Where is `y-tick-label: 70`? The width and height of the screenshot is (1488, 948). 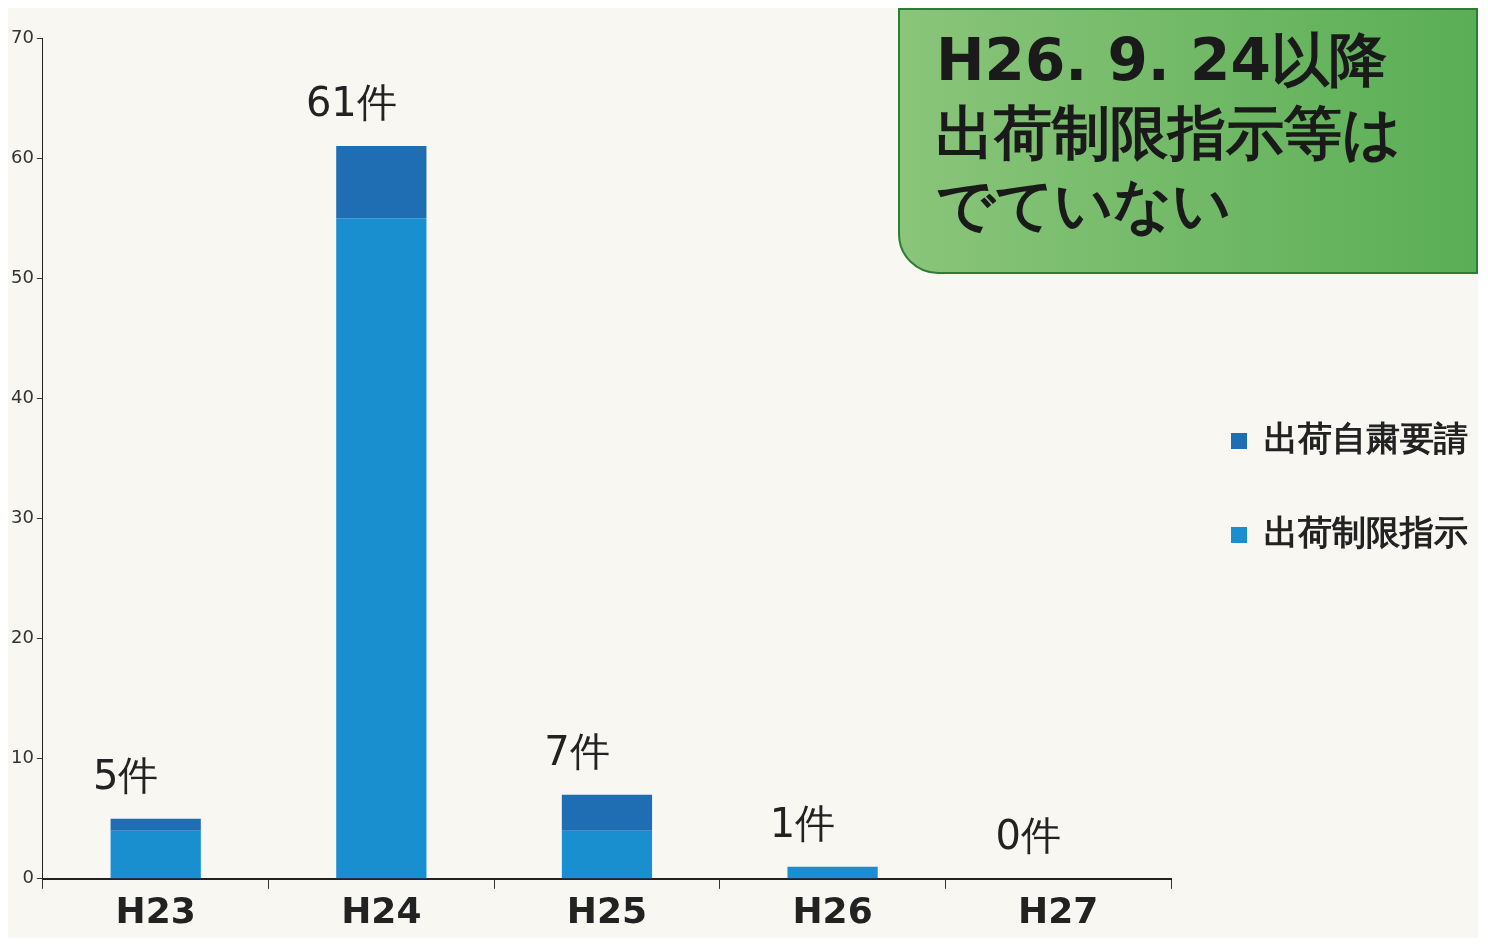
y-tick-label: 70 is located at coordinates (22, 36).